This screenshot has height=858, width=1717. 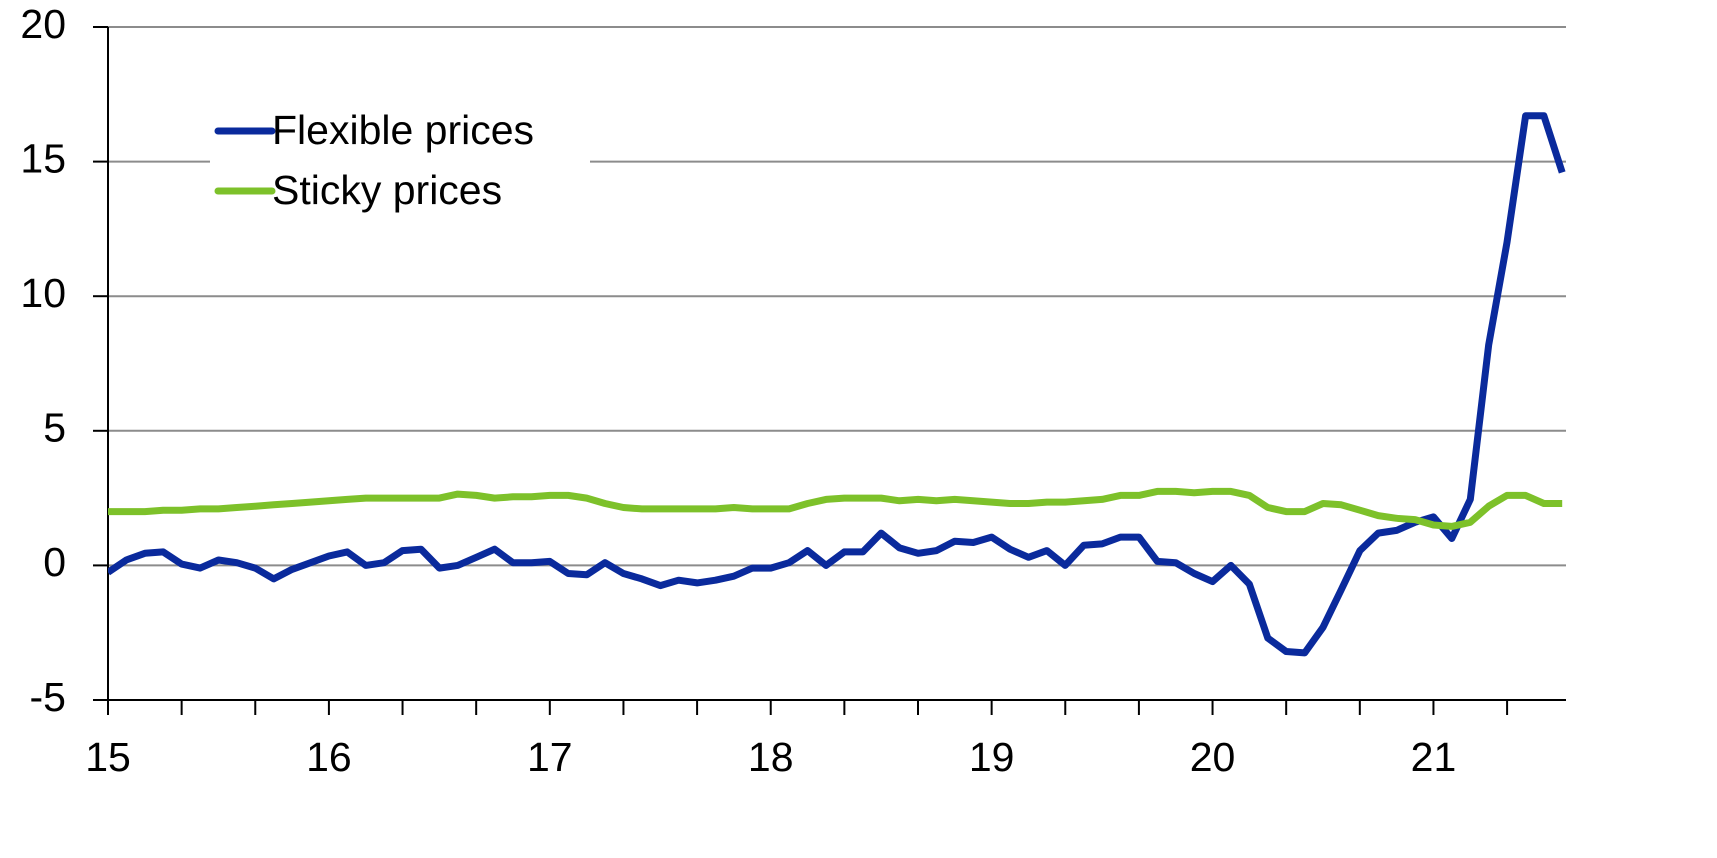 I want to click on x-tick-label: 17, so click(x=550, y=757).